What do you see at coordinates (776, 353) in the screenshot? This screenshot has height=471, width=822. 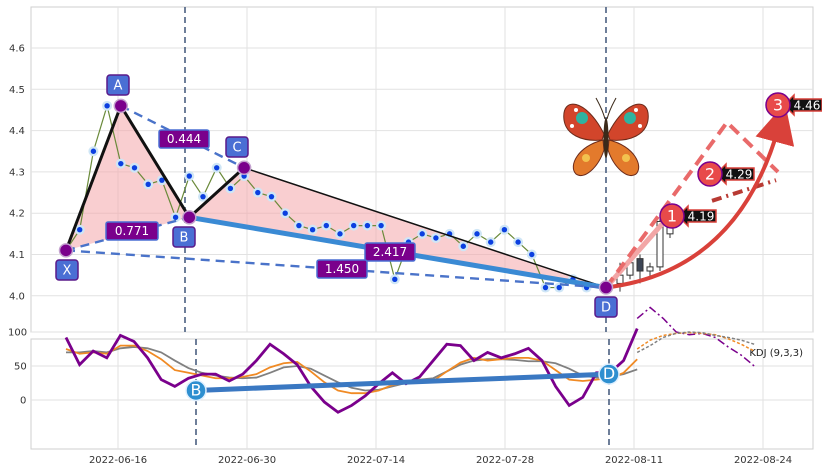 I see `kdj-legend-label: KDJ (9,3,3)` at bounding box center [776, 353].